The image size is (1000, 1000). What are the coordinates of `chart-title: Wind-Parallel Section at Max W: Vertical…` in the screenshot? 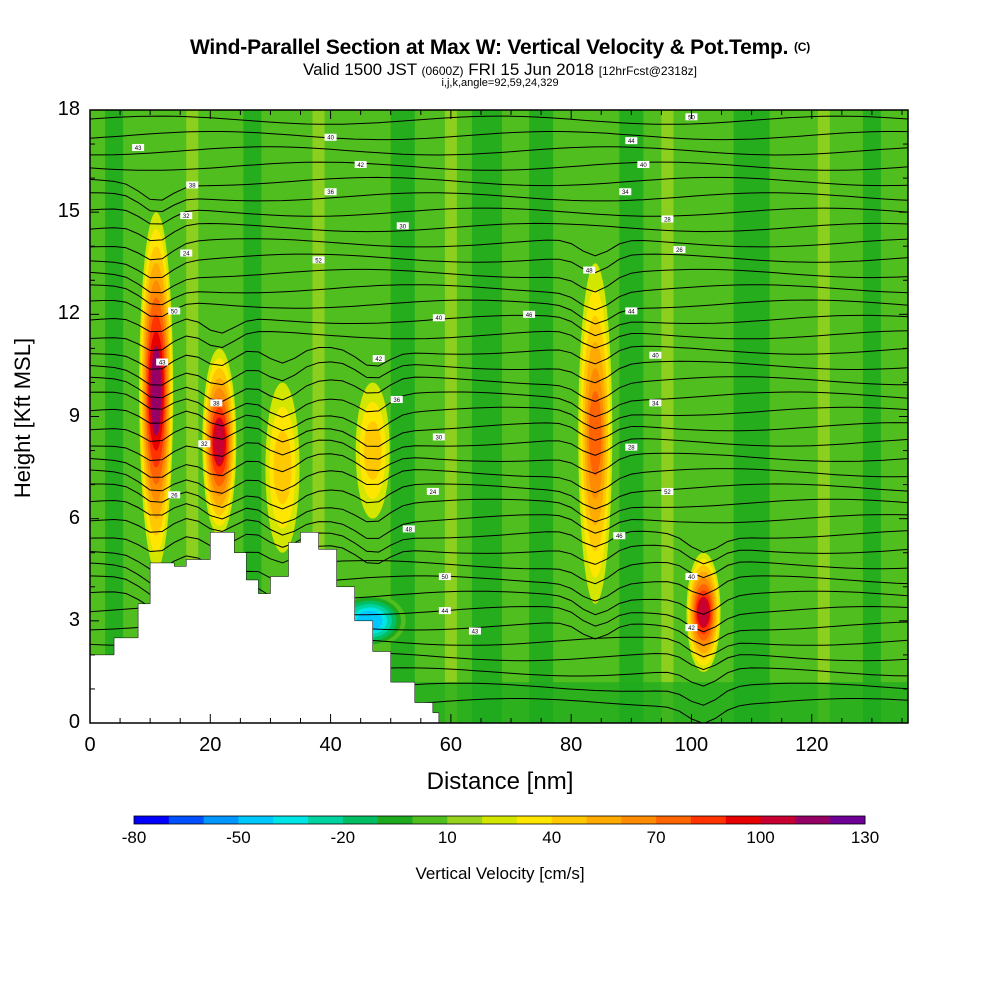 It's located at (500, 47).